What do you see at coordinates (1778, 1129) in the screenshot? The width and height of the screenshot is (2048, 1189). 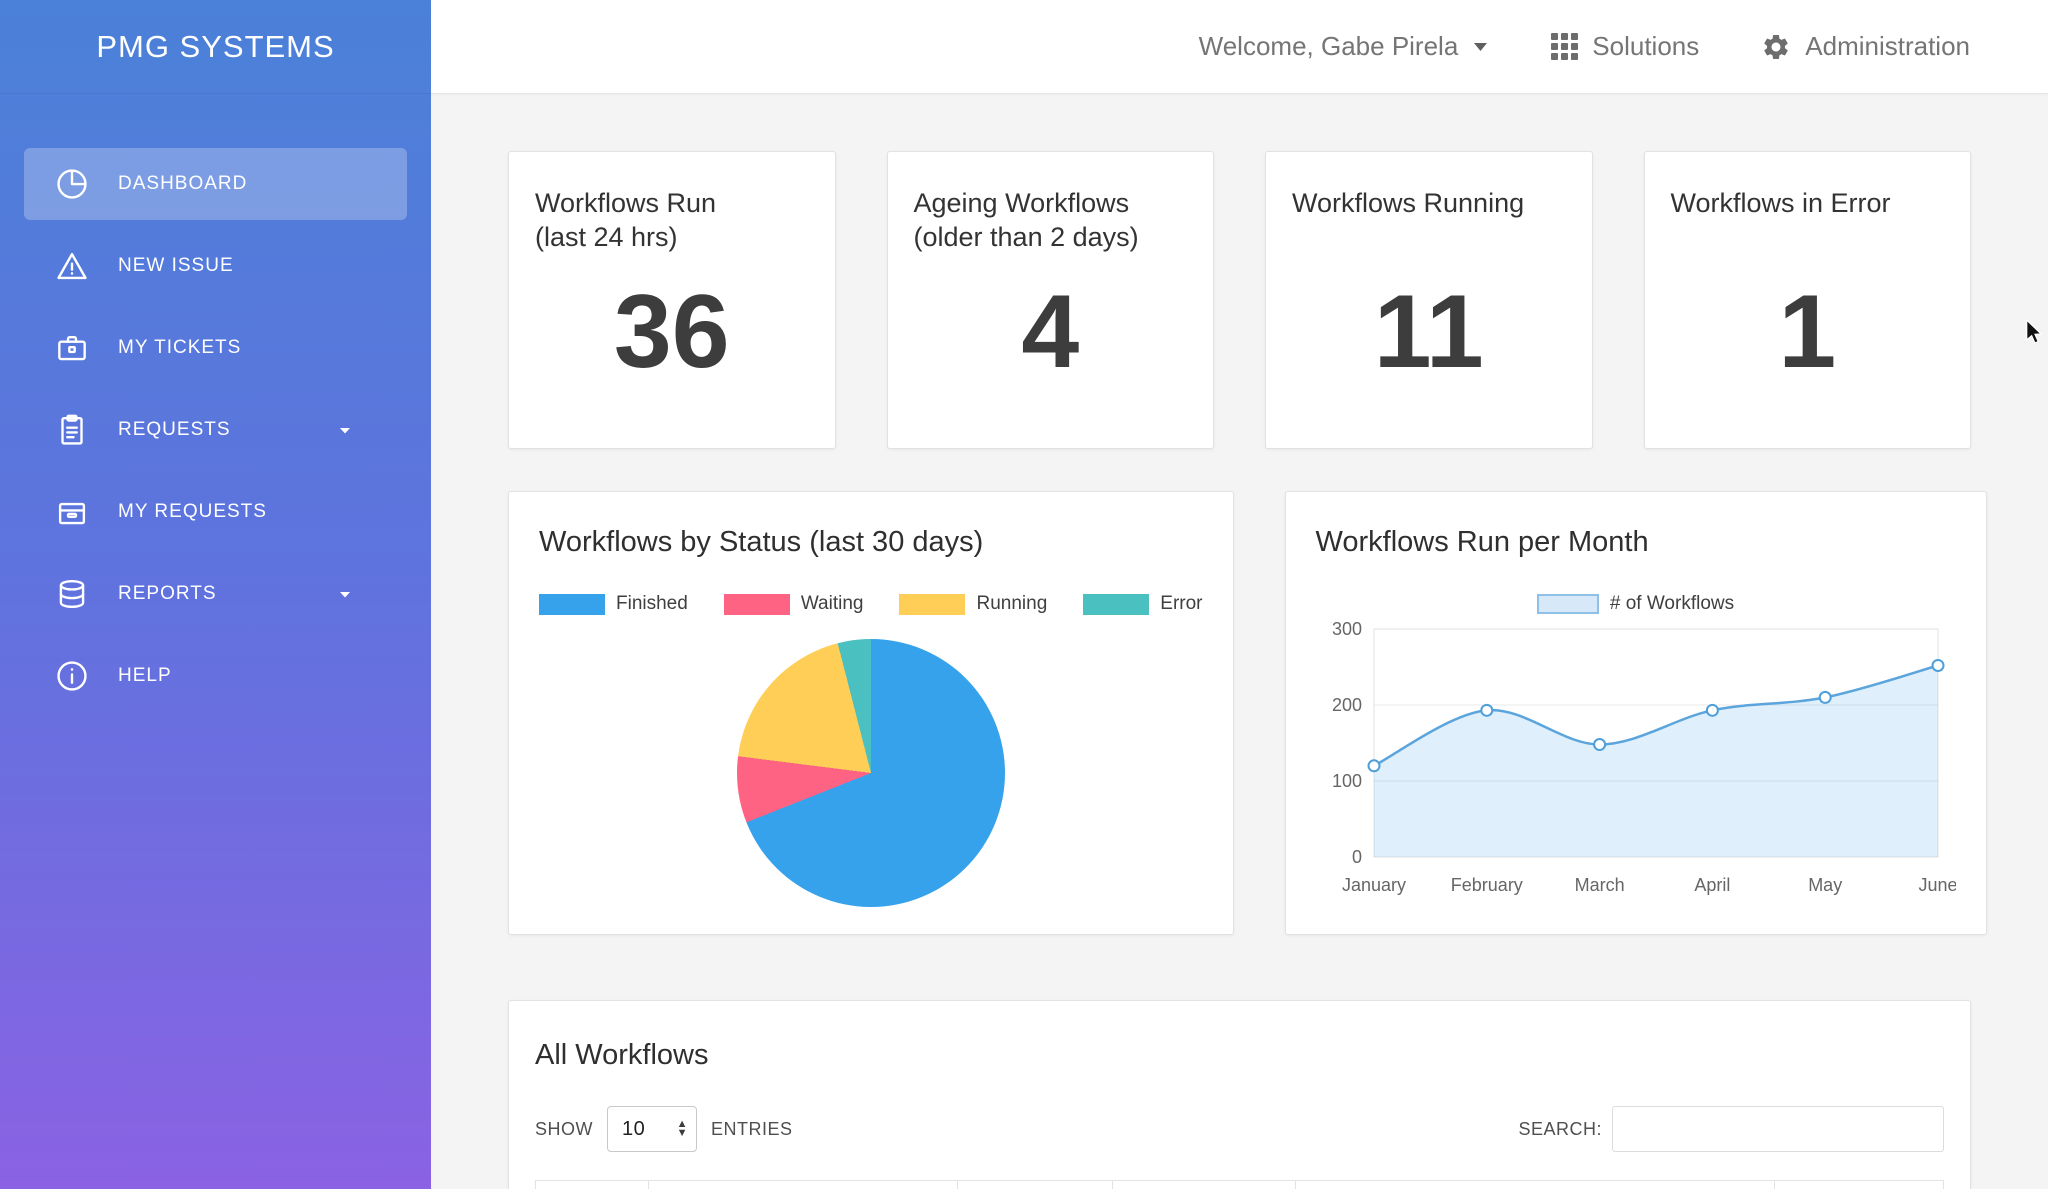 I see `search-input` at bounding box center [1778, 1129].